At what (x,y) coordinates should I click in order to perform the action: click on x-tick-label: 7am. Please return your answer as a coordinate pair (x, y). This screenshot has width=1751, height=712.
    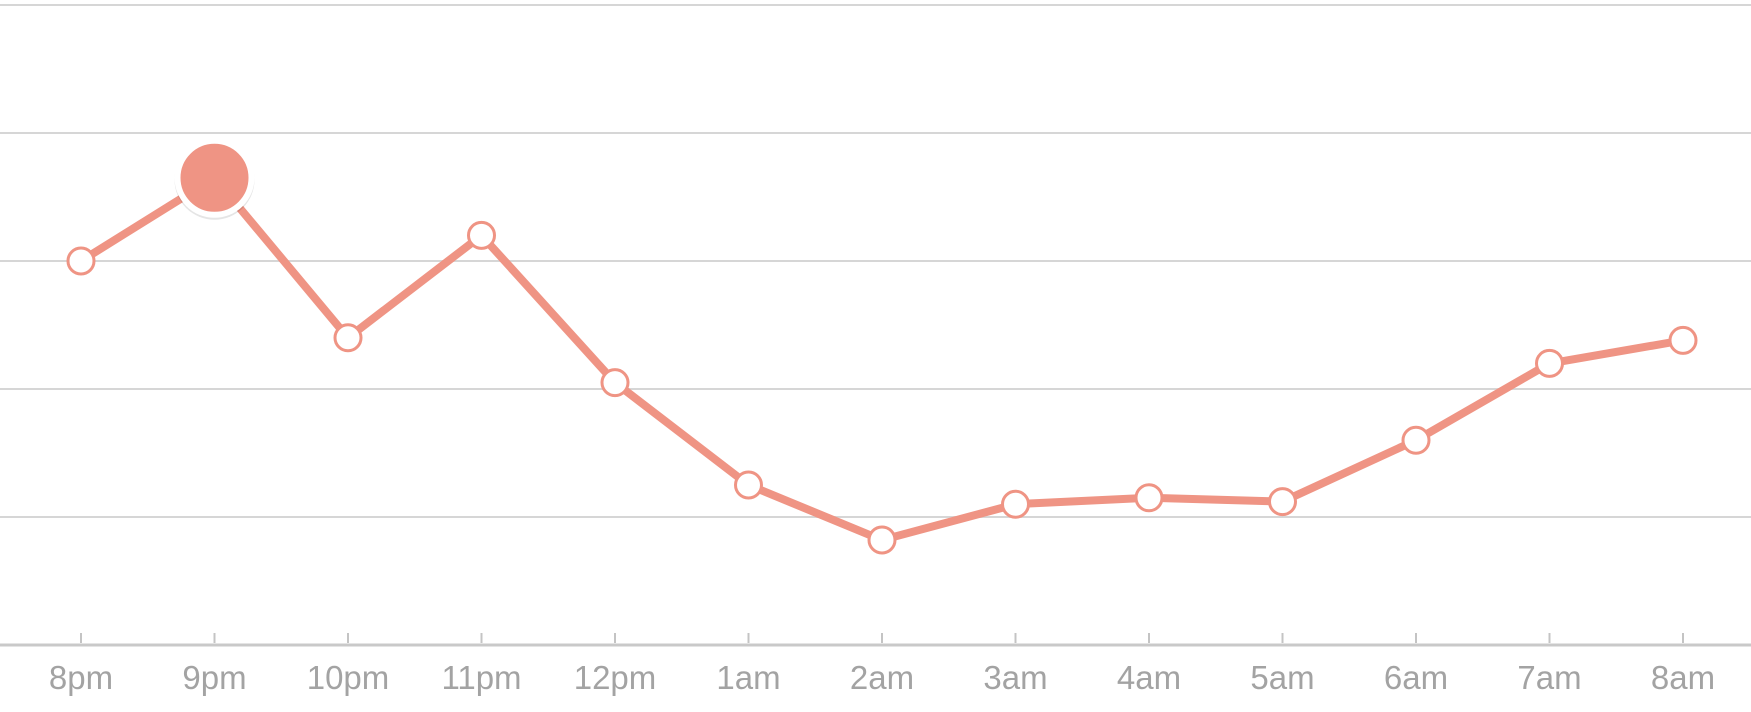
    Looking at the image, I should click on (1549, 677).